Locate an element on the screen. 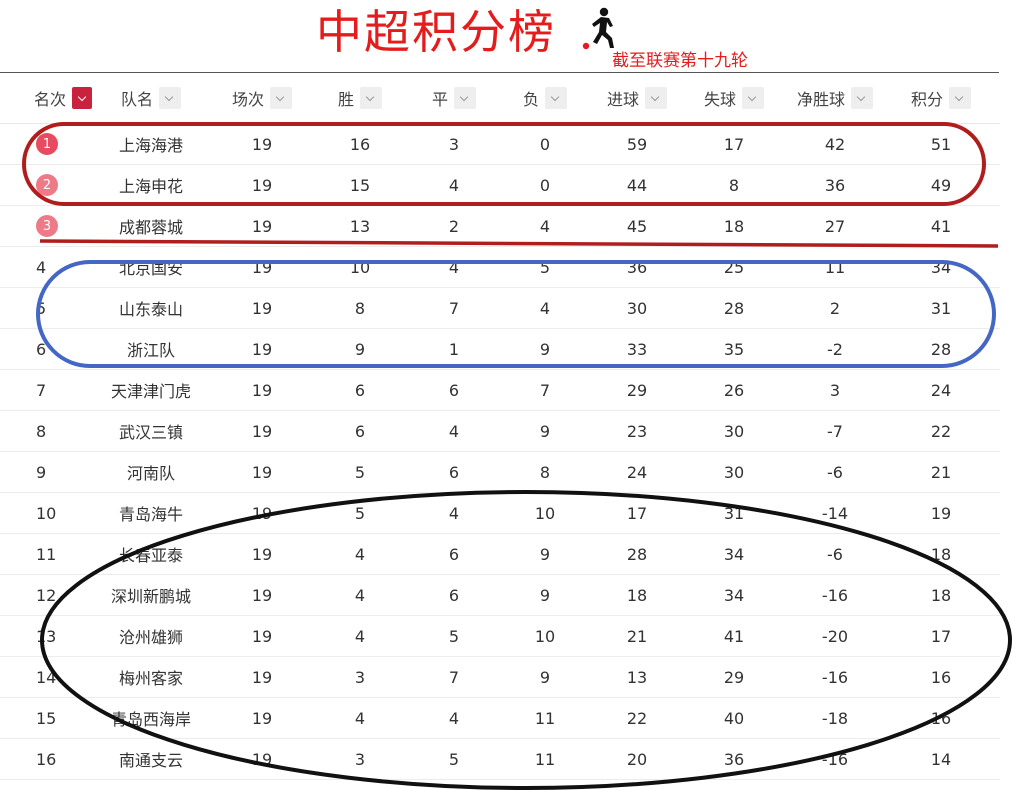  table-row: 14 梅州客家 19 3 7 9 13 29 -16 16 is located at coordinates (500, 677).